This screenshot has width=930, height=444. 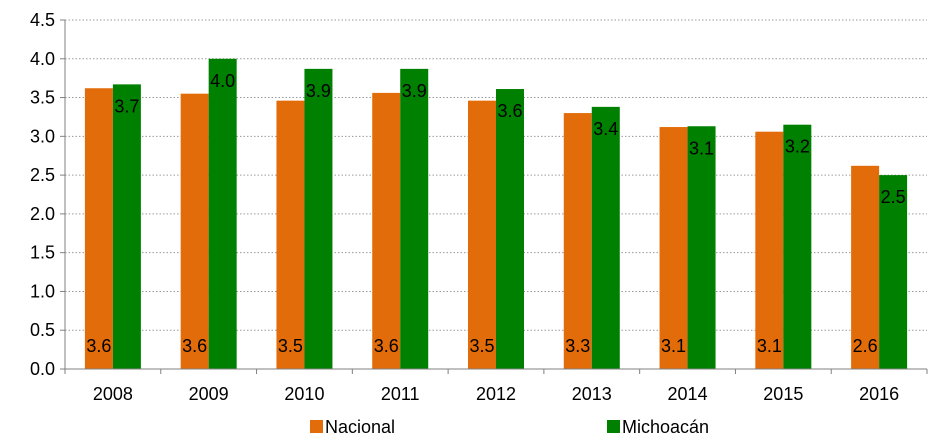 I want to click on bar-michoacn-2013, so click(x=605, y=238).